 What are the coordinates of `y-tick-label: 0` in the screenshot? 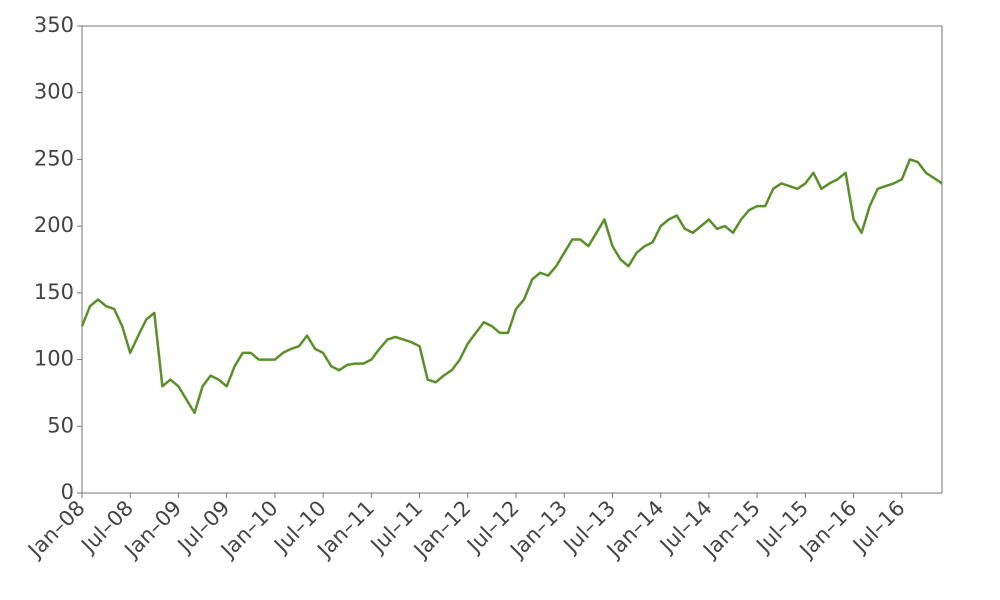 It's located at (67, 492).